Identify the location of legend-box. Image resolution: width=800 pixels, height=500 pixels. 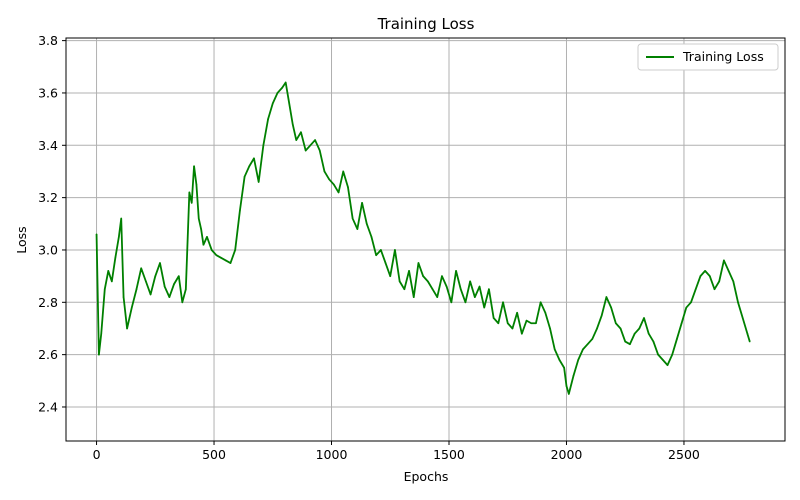
(708, 57).